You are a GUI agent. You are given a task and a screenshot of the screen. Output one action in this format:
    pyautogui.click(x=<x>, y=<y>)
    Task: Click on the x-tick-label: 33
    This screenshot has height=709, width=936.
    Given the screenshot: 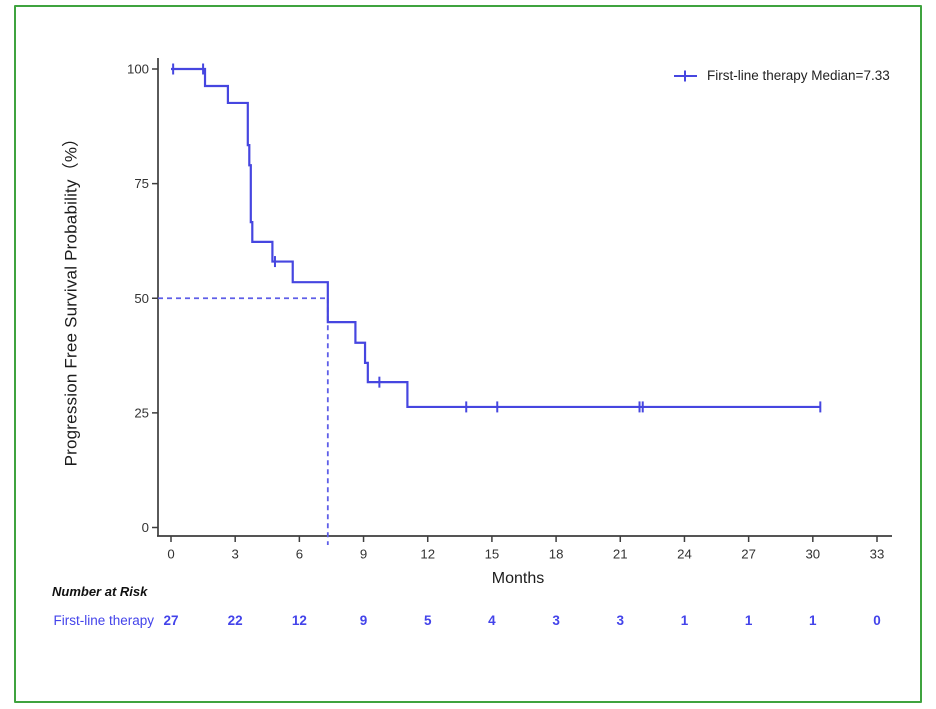 What is the action you would take?
    pyautogui.click(x=877, y=554)
    